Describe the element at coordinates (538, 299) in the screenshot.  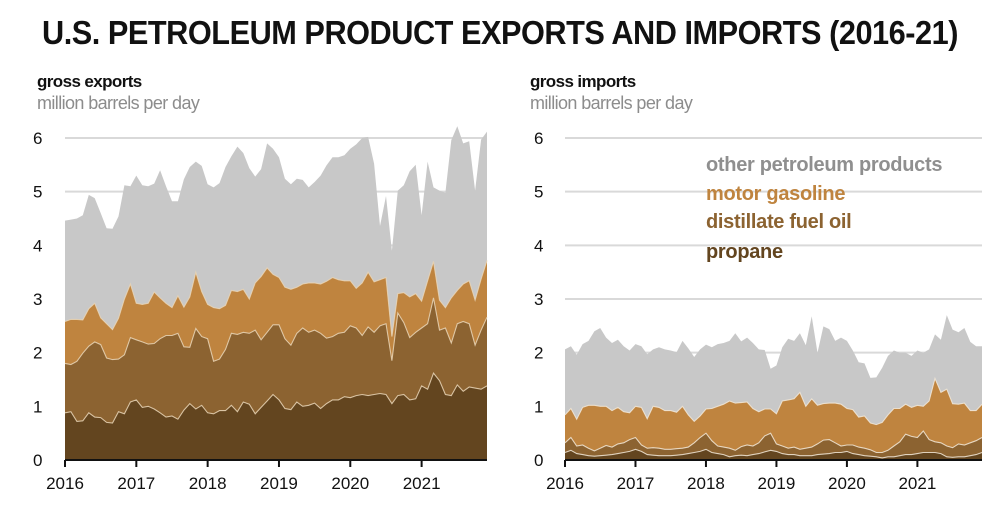
I see `imports-y-tick-label: 3` at that location.